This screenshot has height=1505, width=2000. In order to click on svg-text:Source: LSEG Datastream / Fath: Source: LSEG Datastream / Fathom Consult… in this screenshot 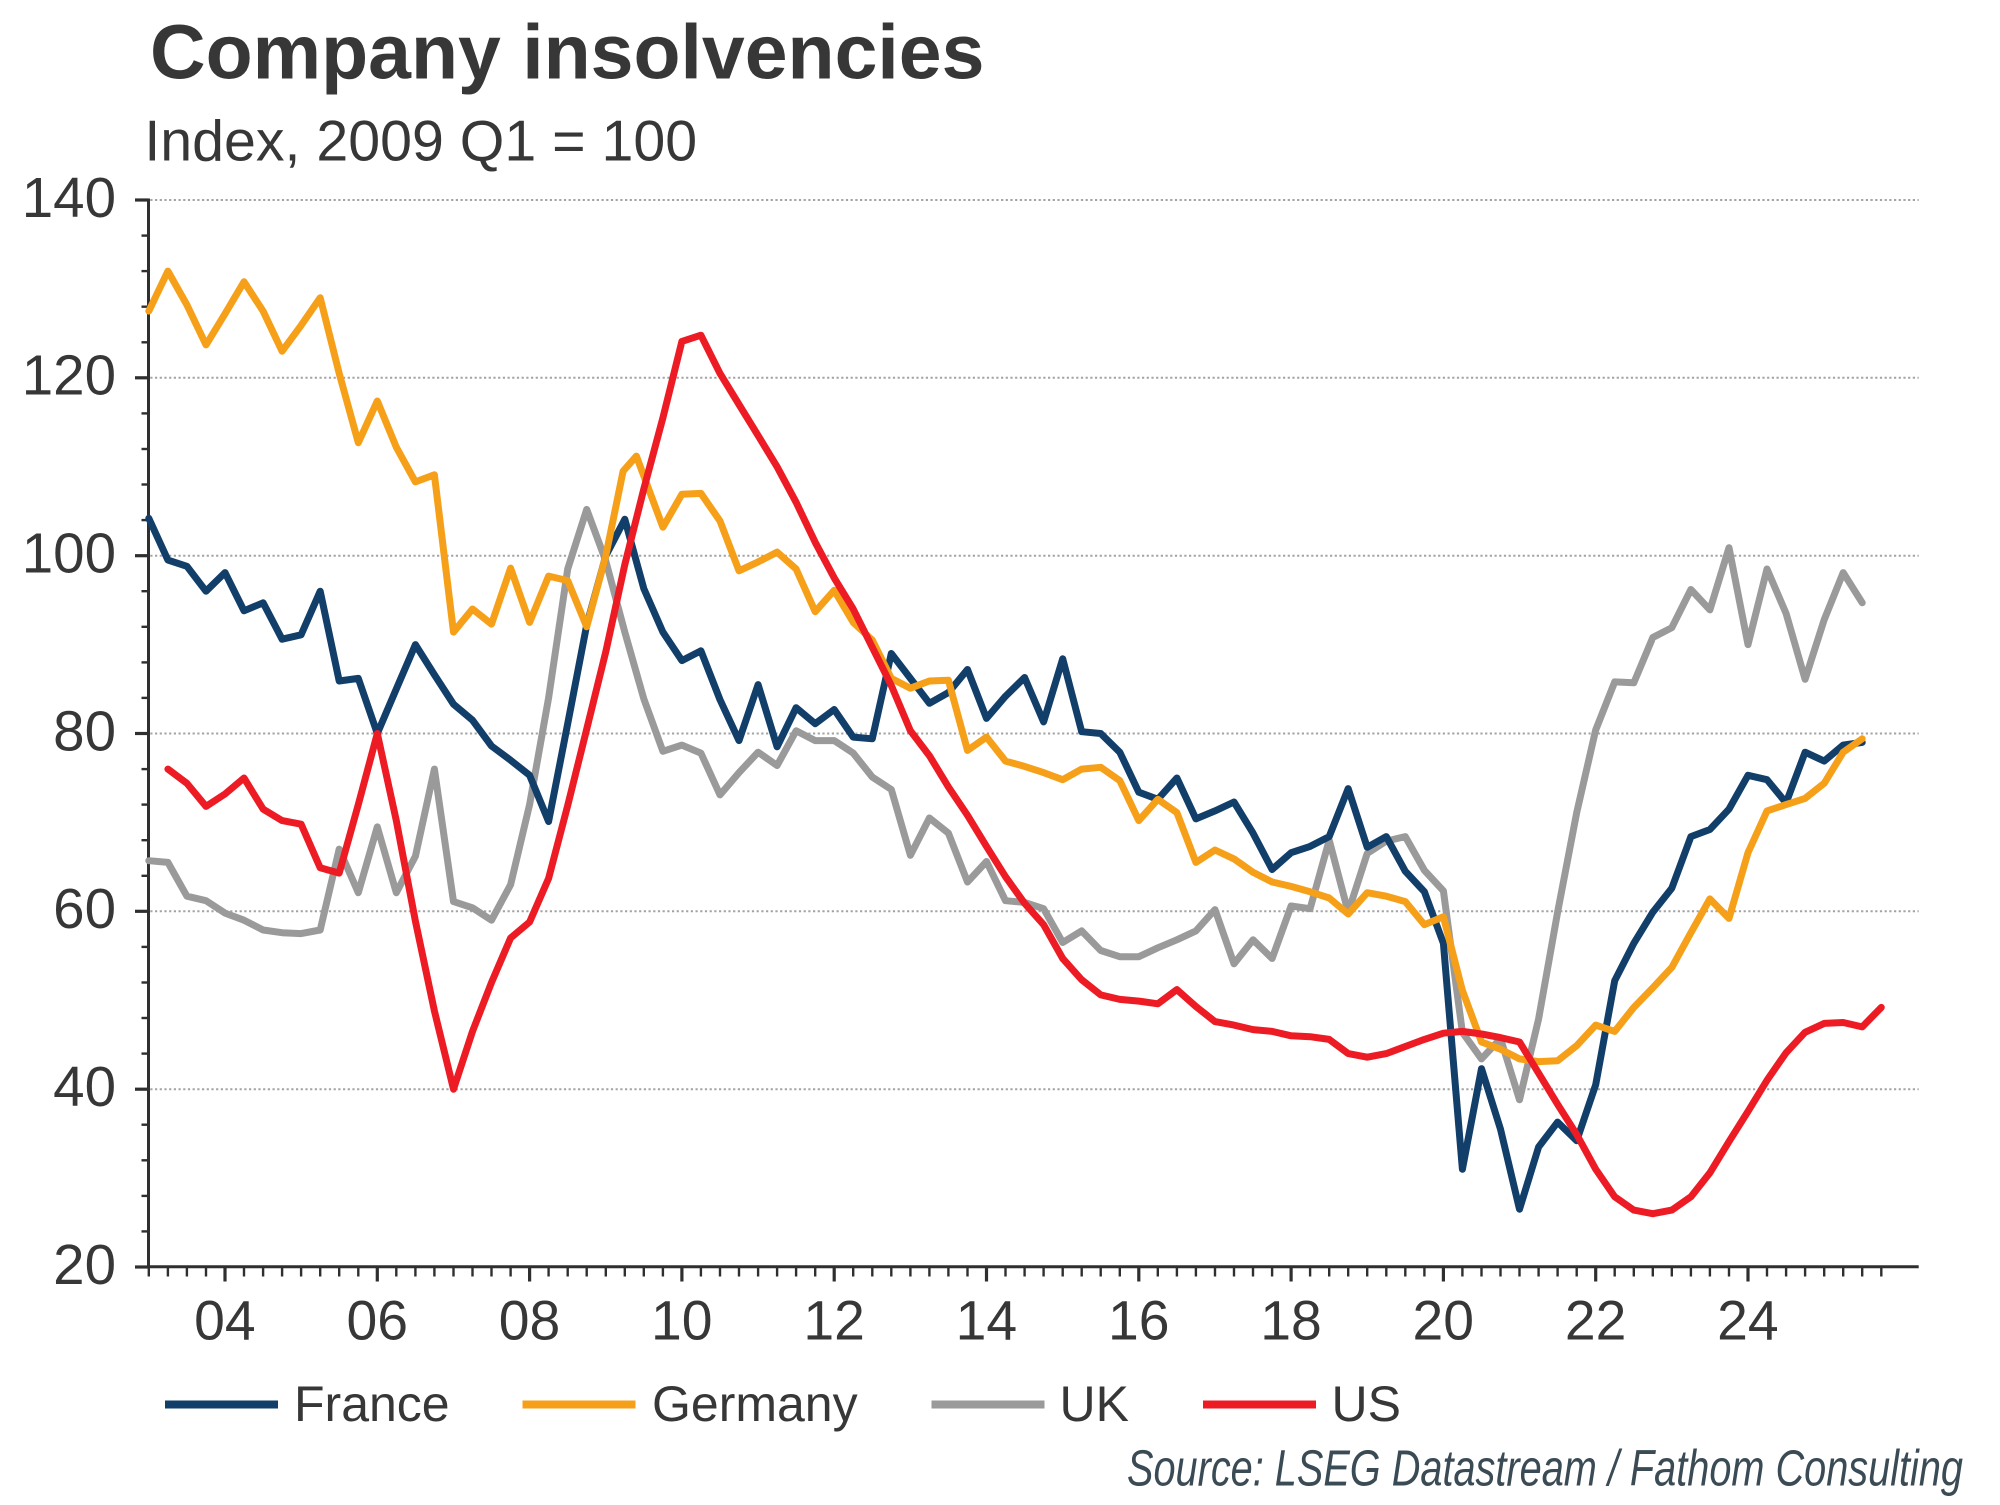, I will do `click(1545, 1467)`.